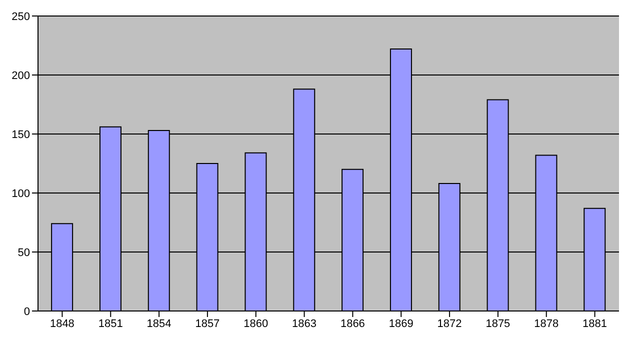  What do you see at coordinates (27, 312) in the screenshot?
I see `y-tick-label: 0` at bounding box center [27, 312].